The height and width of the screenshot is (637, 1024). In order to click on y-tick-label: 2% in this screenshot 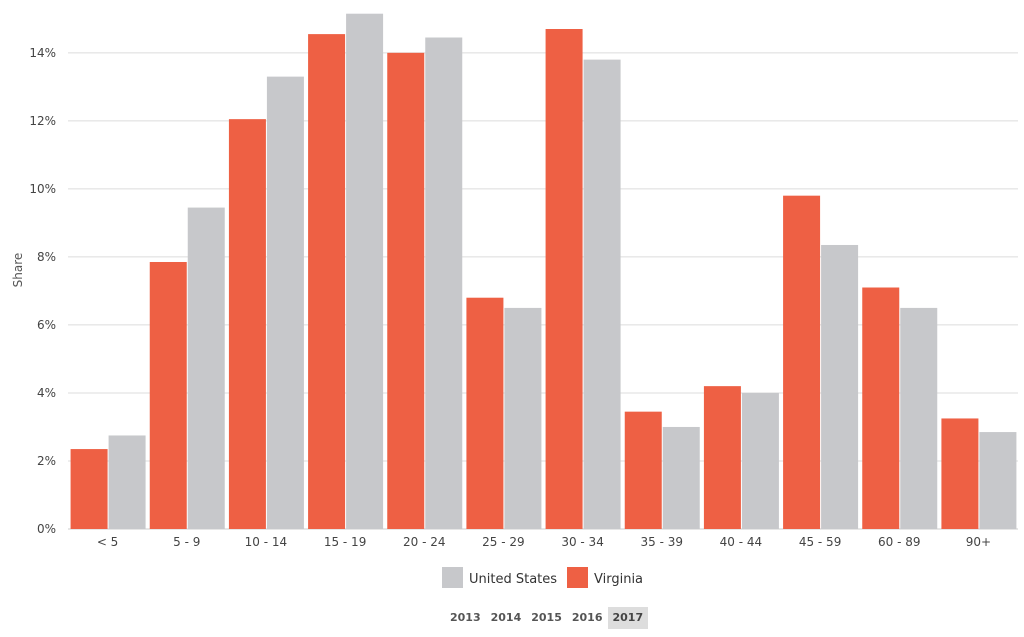, I will do `click(46, 461)`.